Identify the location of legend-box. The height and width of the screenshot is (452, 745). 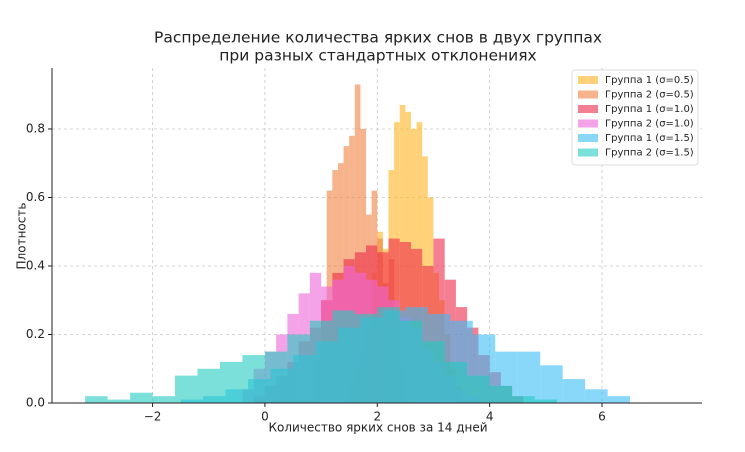
(635, 117).